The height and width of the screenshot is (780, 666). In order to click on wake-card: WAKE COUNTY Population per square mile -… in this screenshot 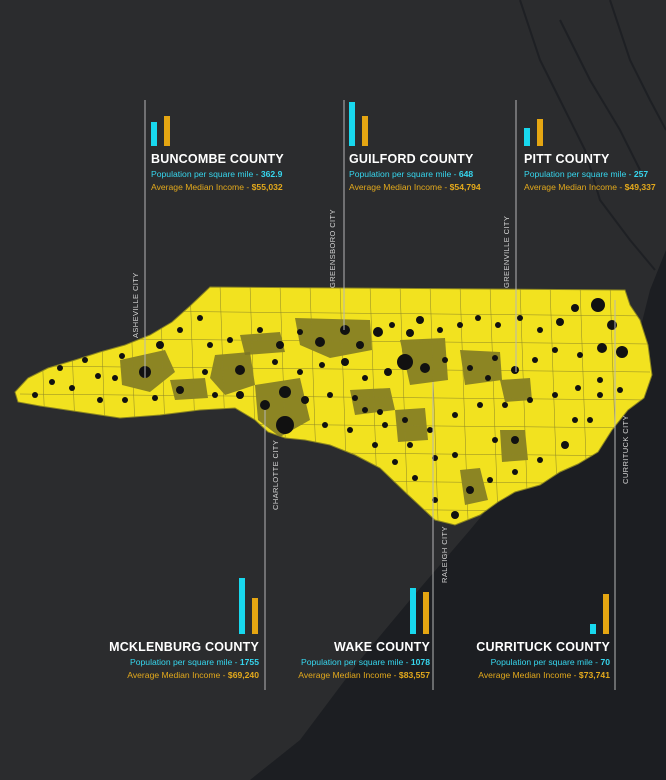, I will do `click(364, 660)`.